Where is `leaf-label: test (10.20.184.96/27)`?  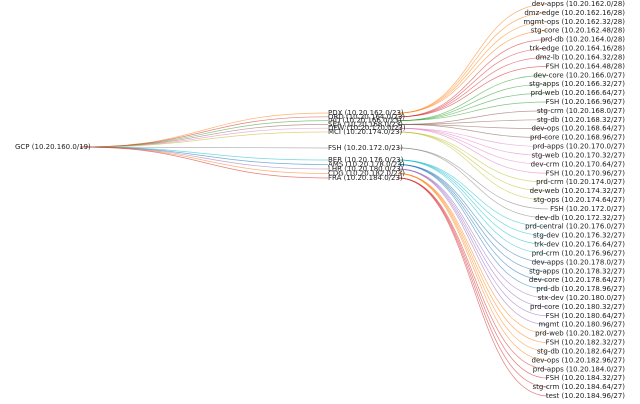
leaf-label: test (10.20.184.96/27) is located at coordinates (585, 396).